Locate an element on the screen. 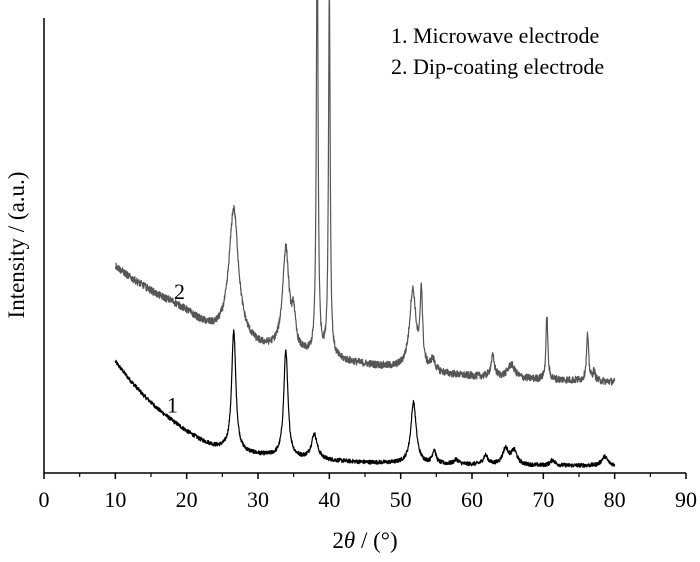  x-tick-label: 60 is located at coordinates (472, 499).